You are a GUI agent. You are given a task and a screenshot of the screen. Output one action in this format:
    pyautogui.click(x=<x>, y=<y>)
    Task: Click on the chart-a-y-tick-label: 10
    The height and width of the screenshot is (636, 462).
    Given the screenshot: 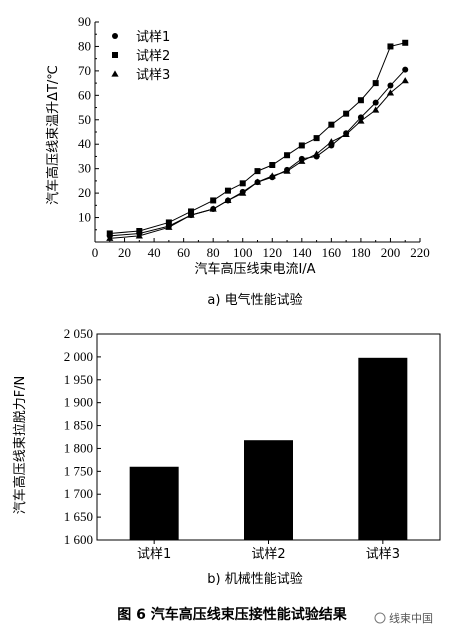 What is the action you would take?
    pyautogui.click(x=84, y=217)
    